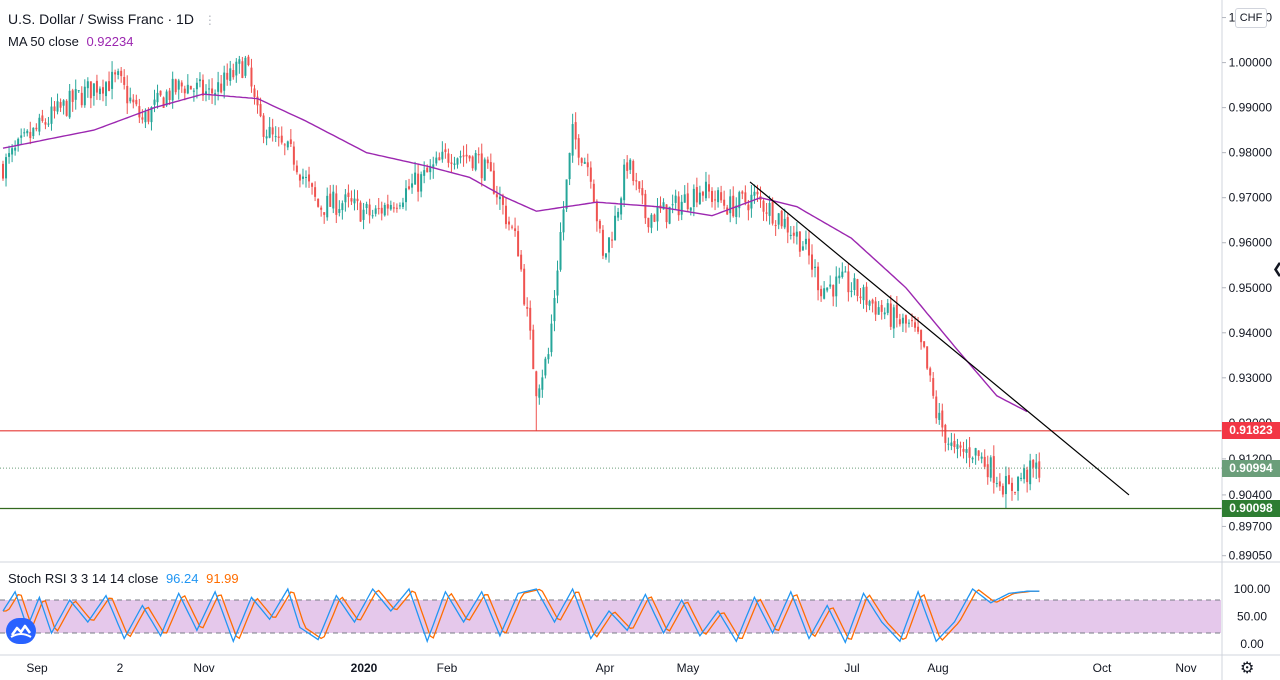 The width and height of the screenshot is (1280, 680). Describe the element at coordinates (120, 668) in the screenshot. I see `time-axis-tick-label: 2` at that location.